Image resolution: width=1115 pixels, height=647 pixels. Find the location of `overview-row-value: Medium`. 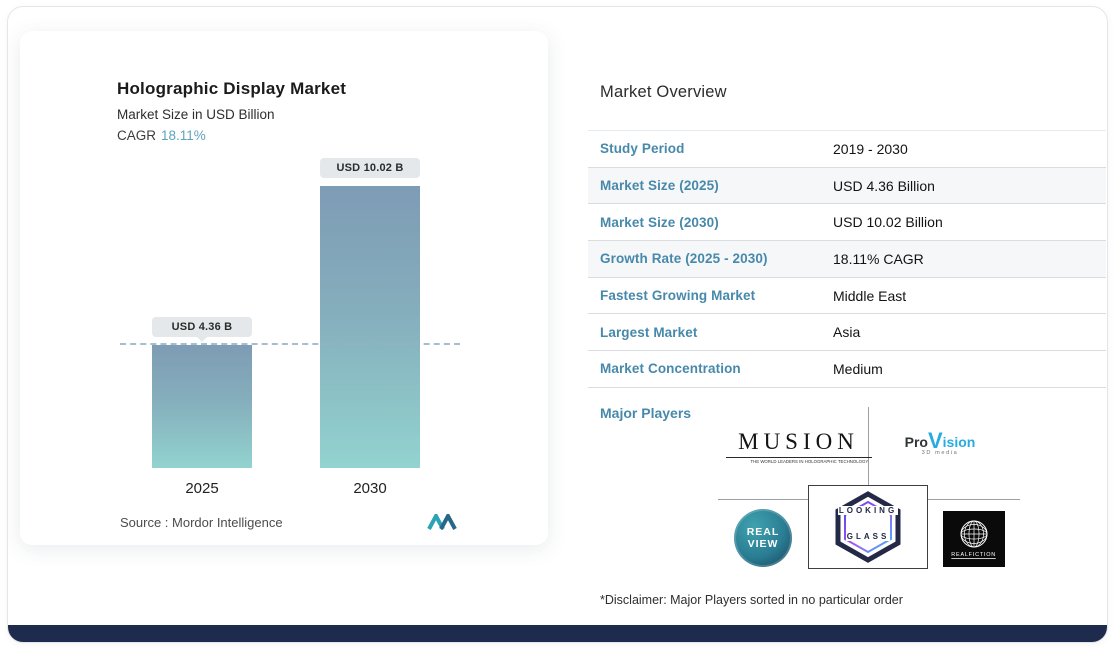

overview-row-value: Medium is located at coordinates (858, 368).